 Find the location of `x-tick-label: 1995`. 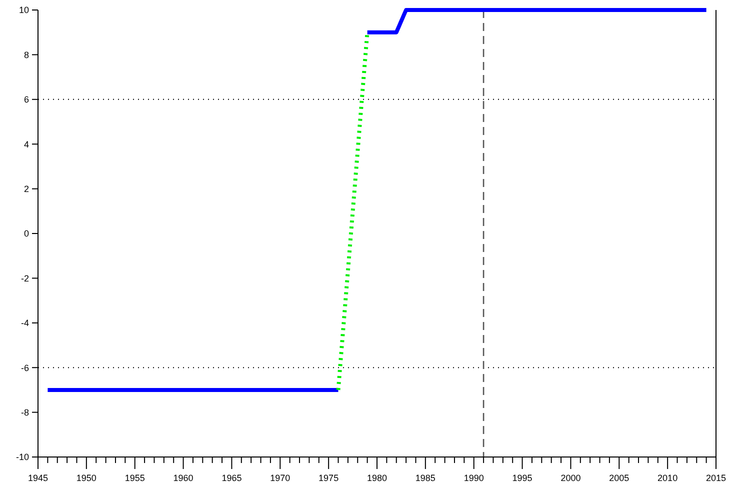

x-tick-label: 1995 is located at coordinates (522, 478).